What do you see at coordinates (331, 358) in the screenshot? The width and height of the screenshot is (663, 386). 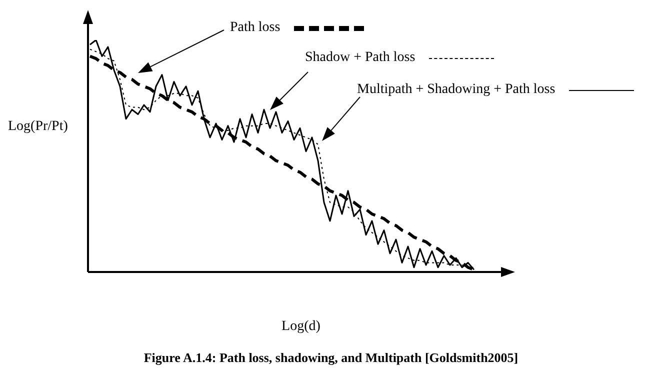 I see `text: Figure A.1.4: Path loss, shadowing, and Multipath [Goldsmith2005]` at bounding box center [331, 358].